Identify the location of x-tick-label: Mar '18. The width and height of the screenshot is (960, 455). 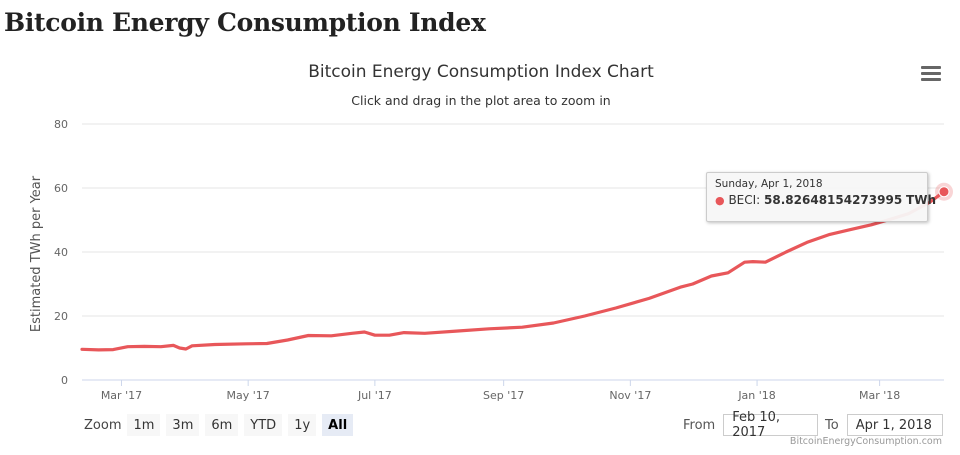
(879, 395).